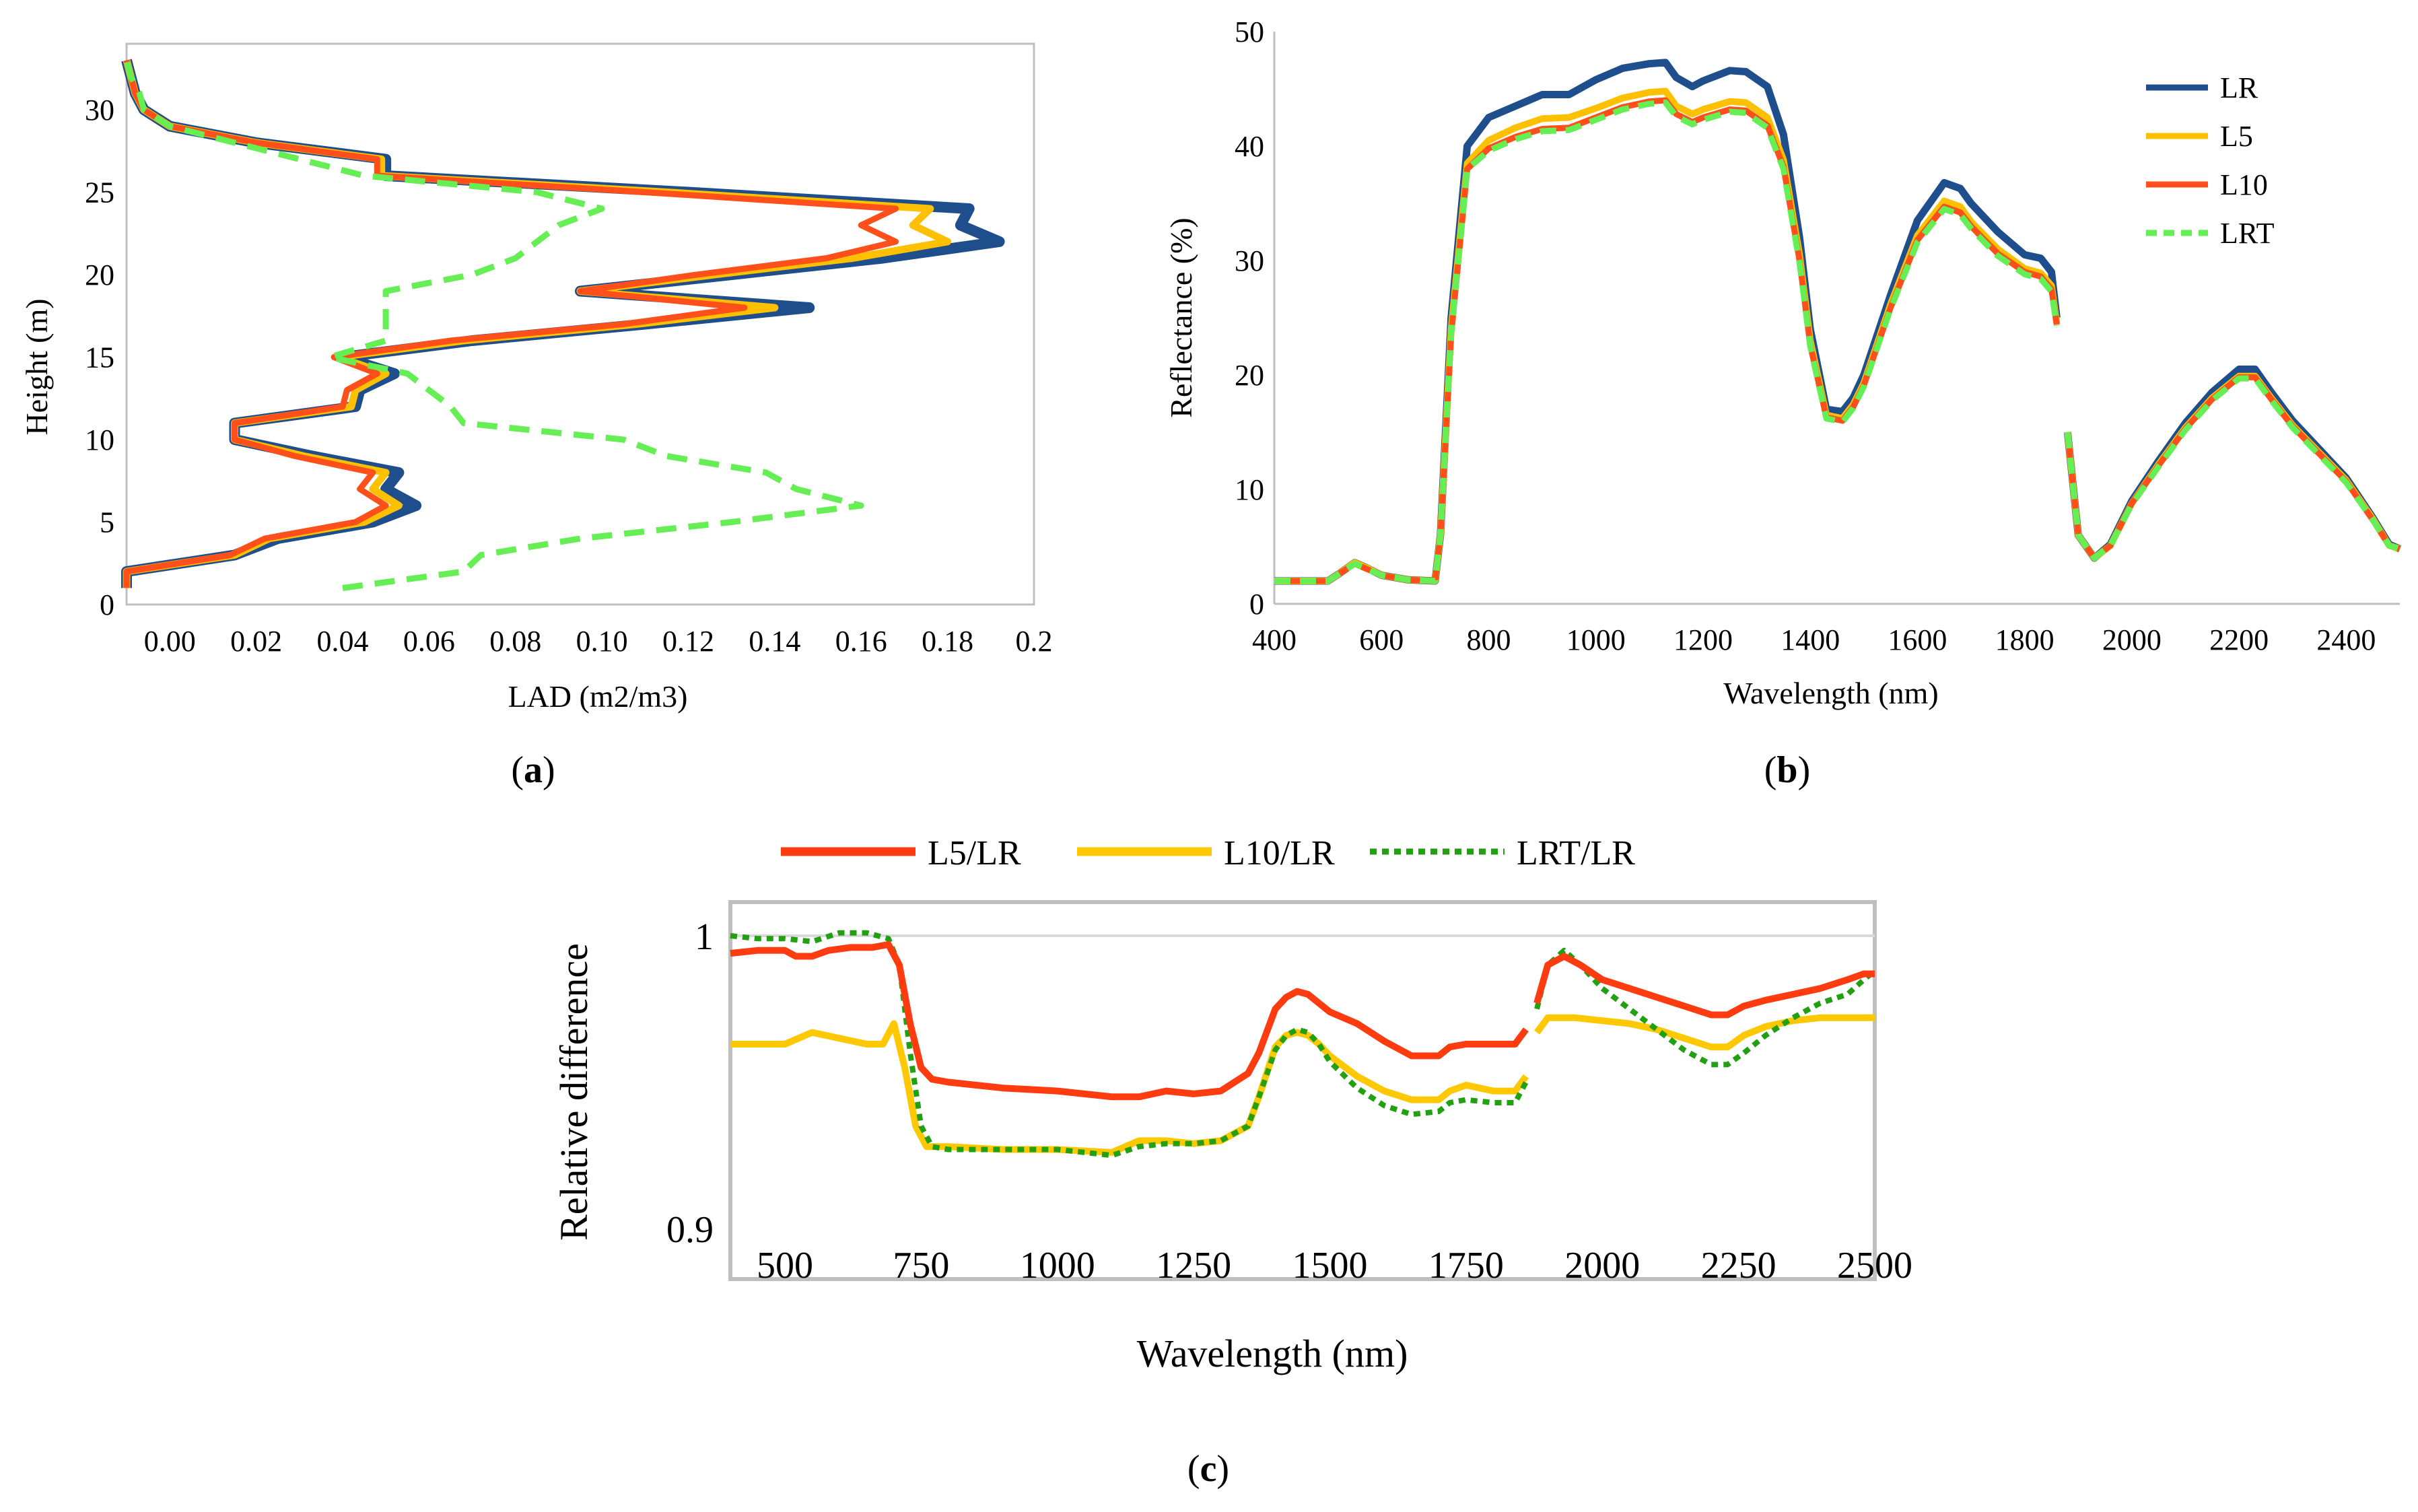 The image size is (2418, 1512). I want to click on panel-c-xtick-label: 2000, so click(1602, 1265).